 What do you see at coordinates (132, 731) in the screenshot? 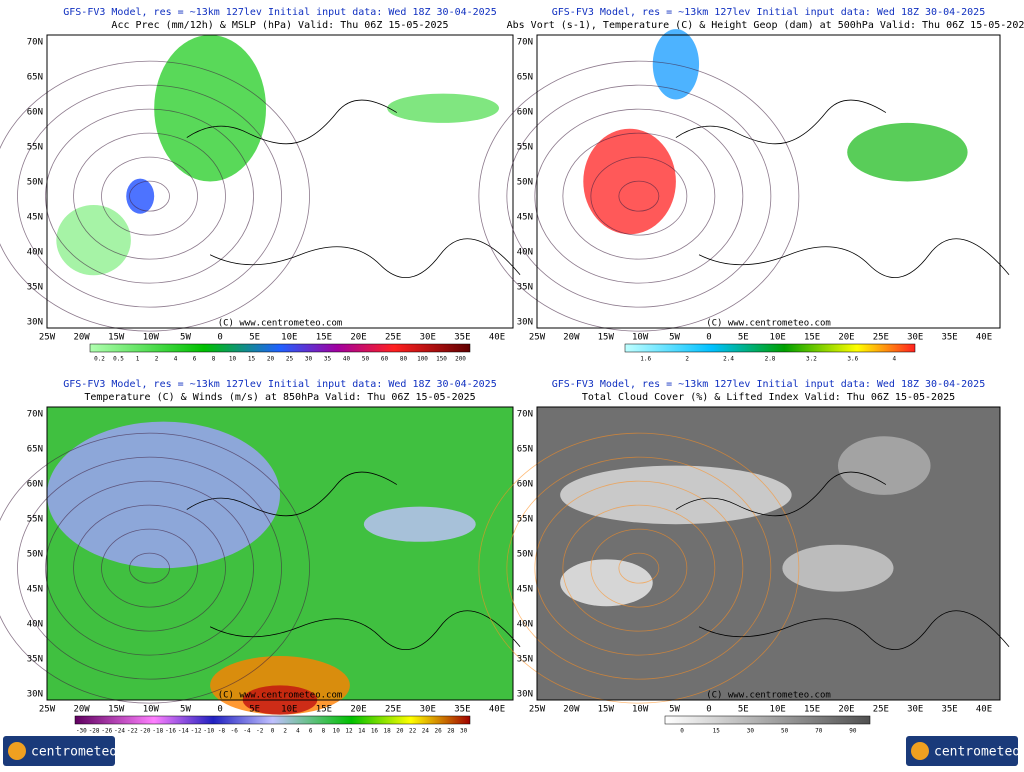
I see `colorbar-label: -22` at bounding box center [132, 731].